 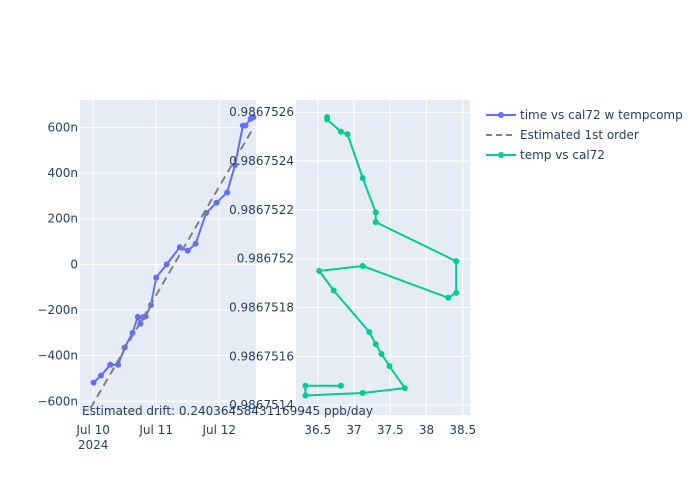 What do you see at coordinates (579, 135) in the screenshot?
I see `legend-label: Estimated 1st order` at bounding box center [579, 135].